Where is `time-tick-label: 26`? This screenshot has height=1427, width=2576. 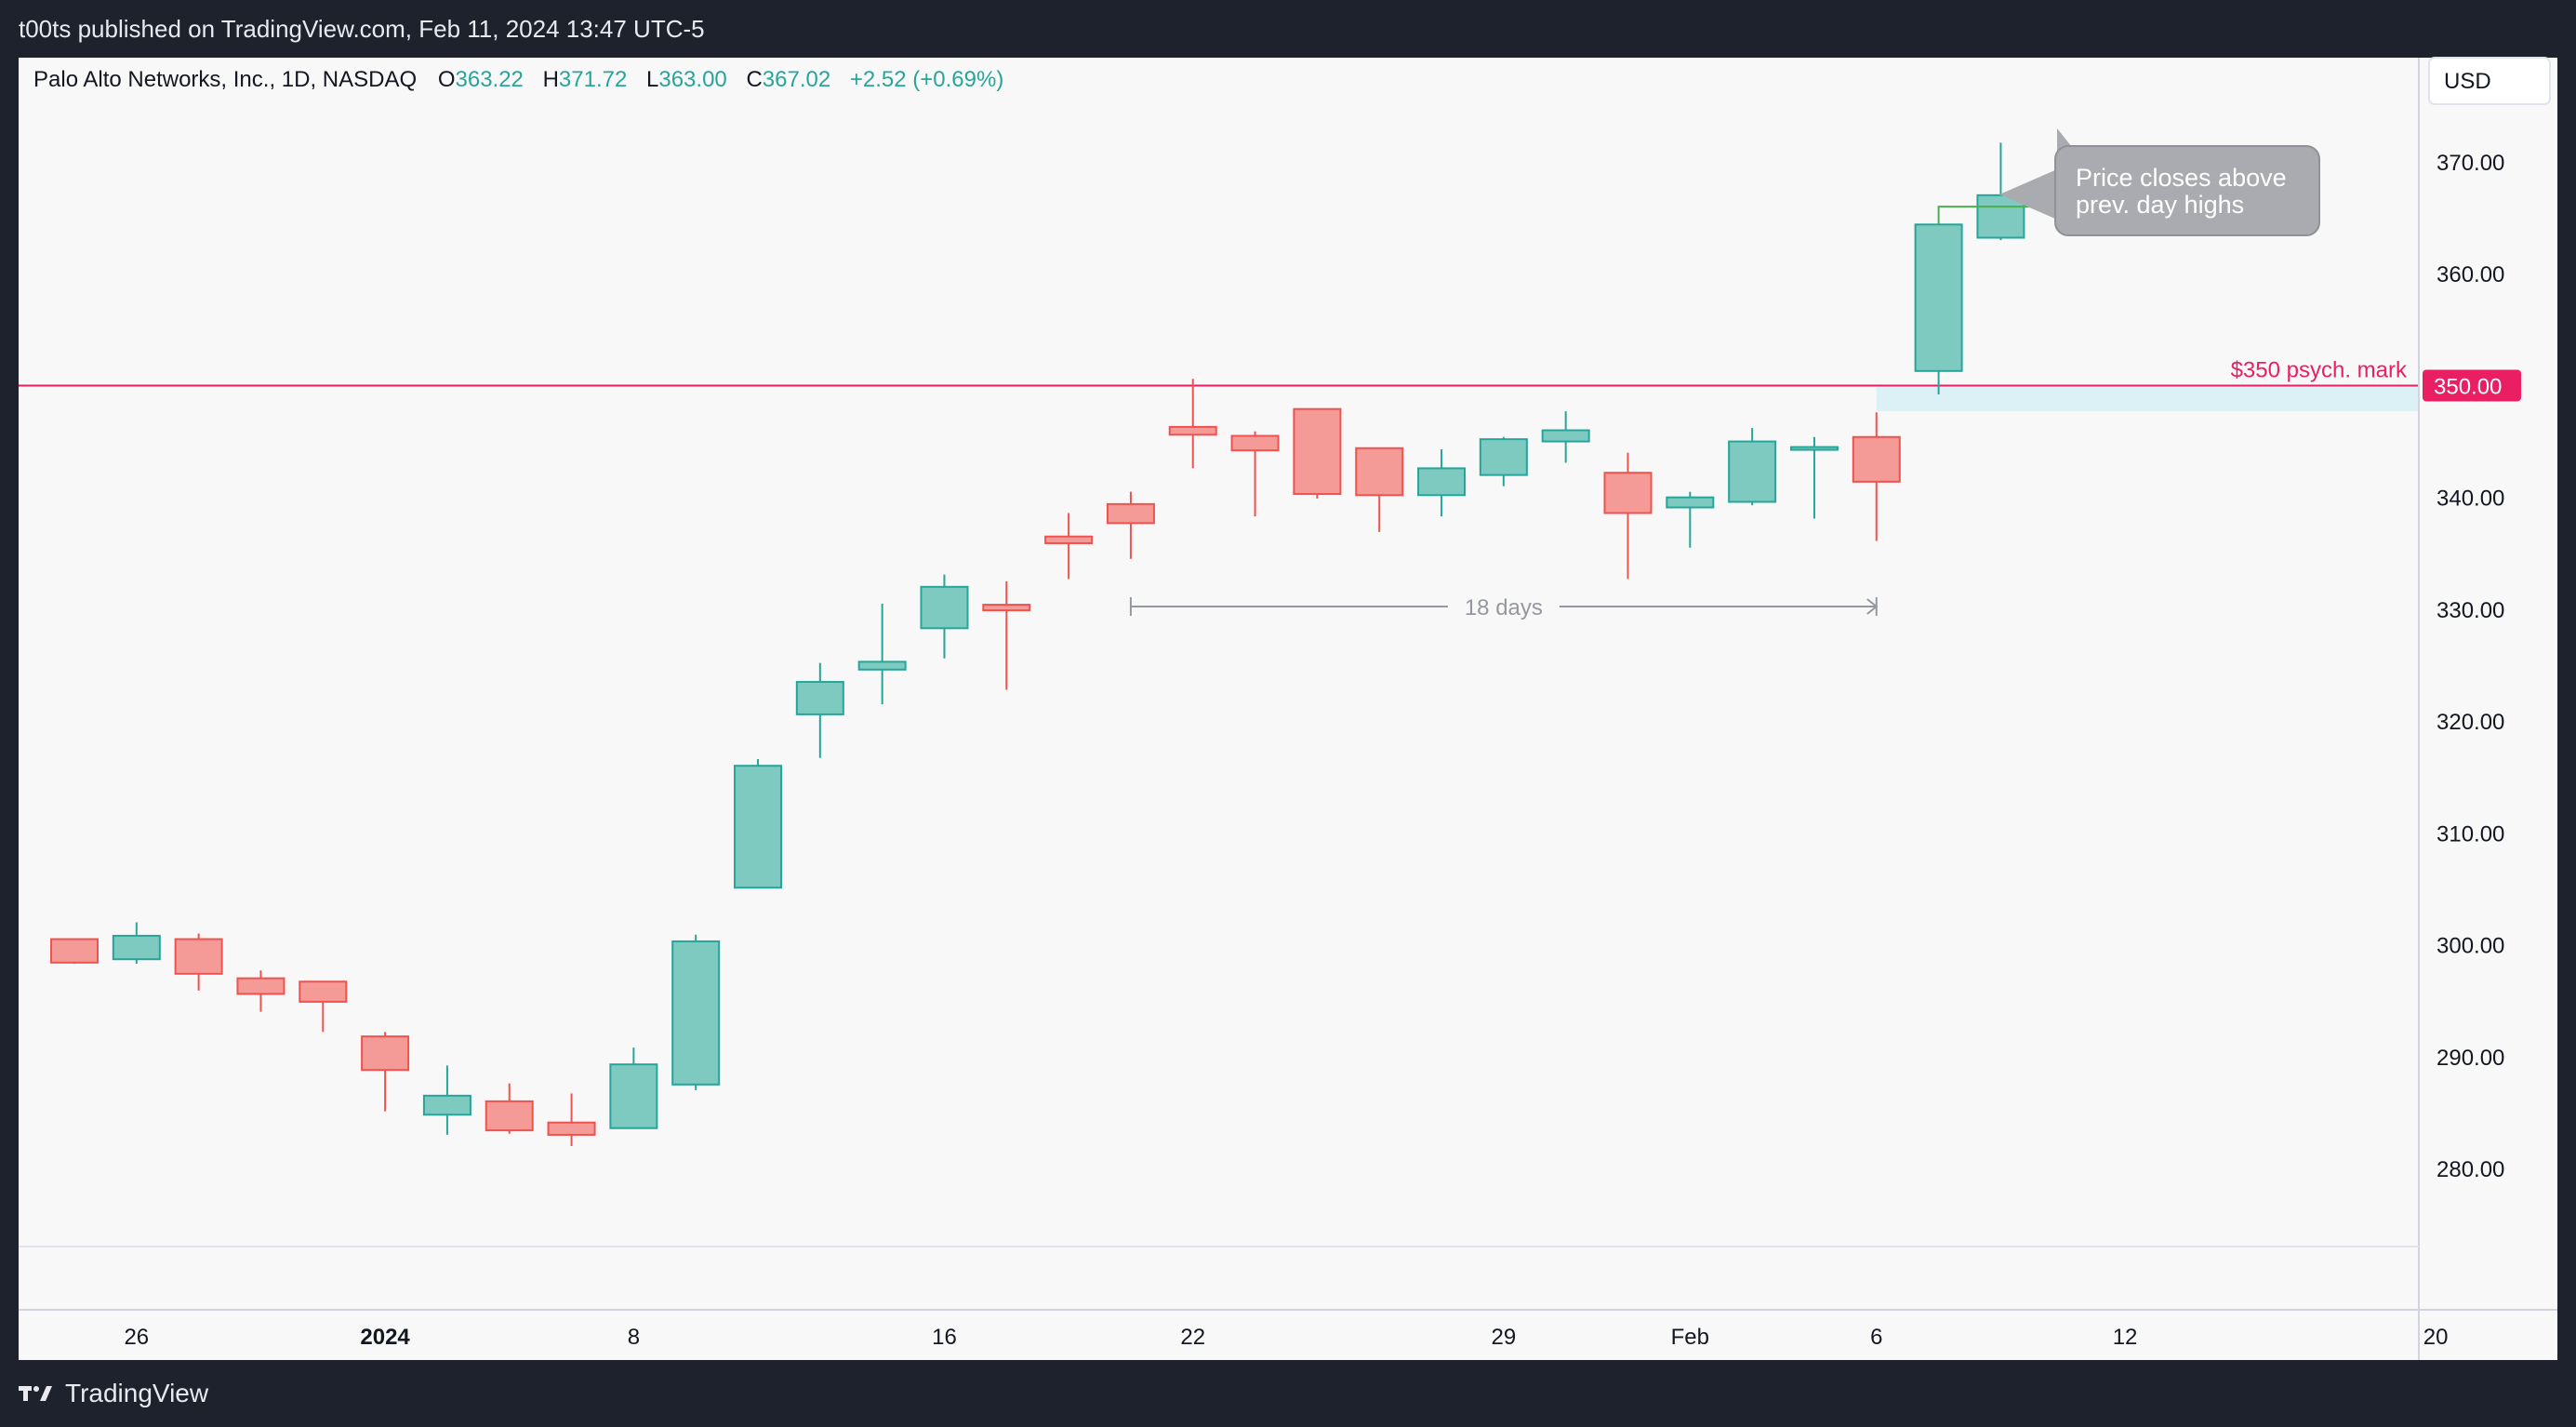
time-tick-label: 26 is located at coordinates (136, 1337).